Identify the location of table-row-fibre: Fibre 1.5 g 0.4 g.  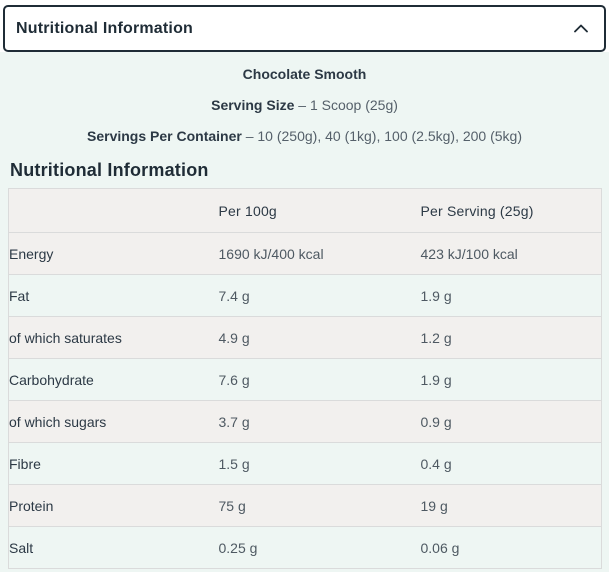
(305, 463).